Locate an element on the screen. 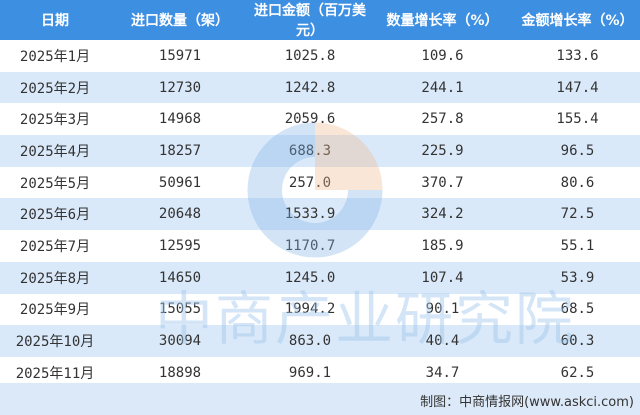  table-row: 2025年7月 12595 1170.7 185.9 55.1 is located at coordinates (320, 246).